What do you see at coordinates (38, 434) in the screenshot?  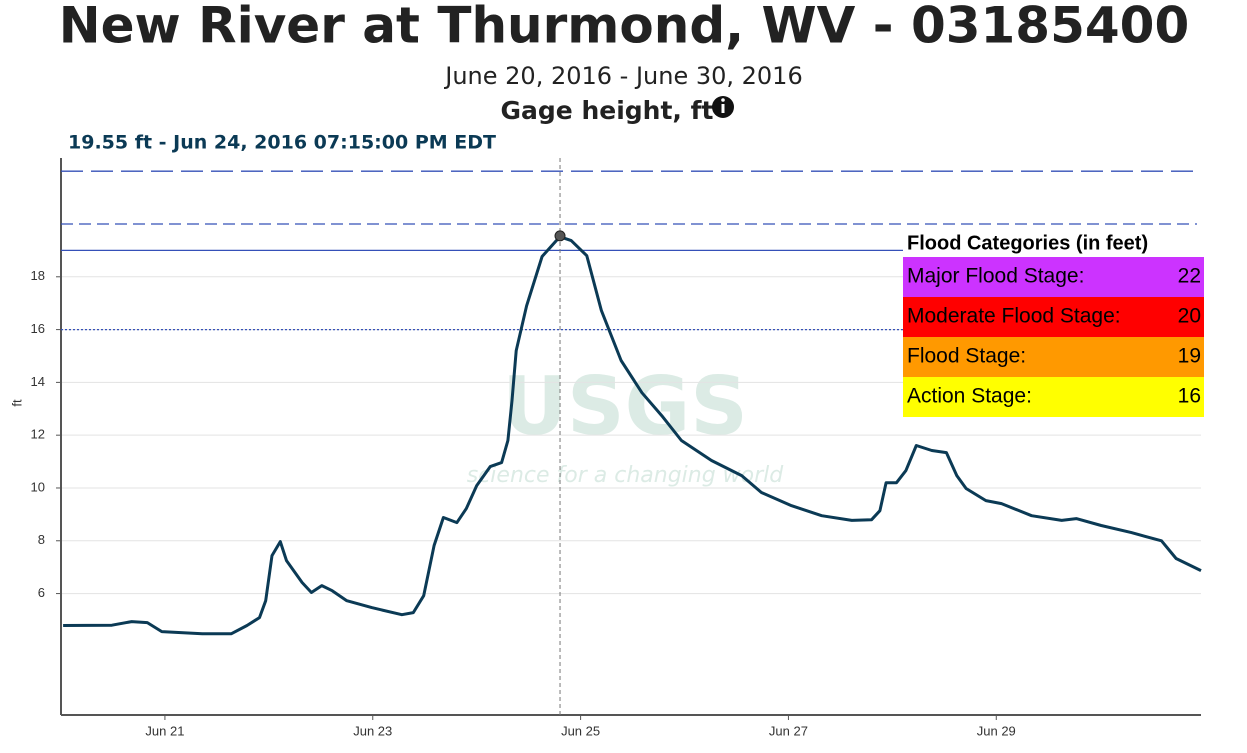 I see `y-tick-label: 12` at bounding box center [38, 434].